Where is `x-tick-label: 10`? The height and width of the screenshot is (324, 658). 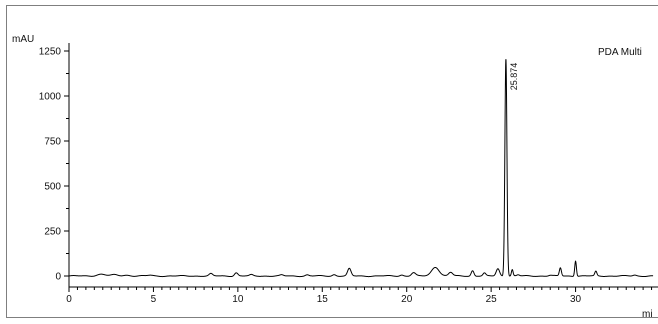 x-tick-label: 10 is located at coordinates (238, 299).